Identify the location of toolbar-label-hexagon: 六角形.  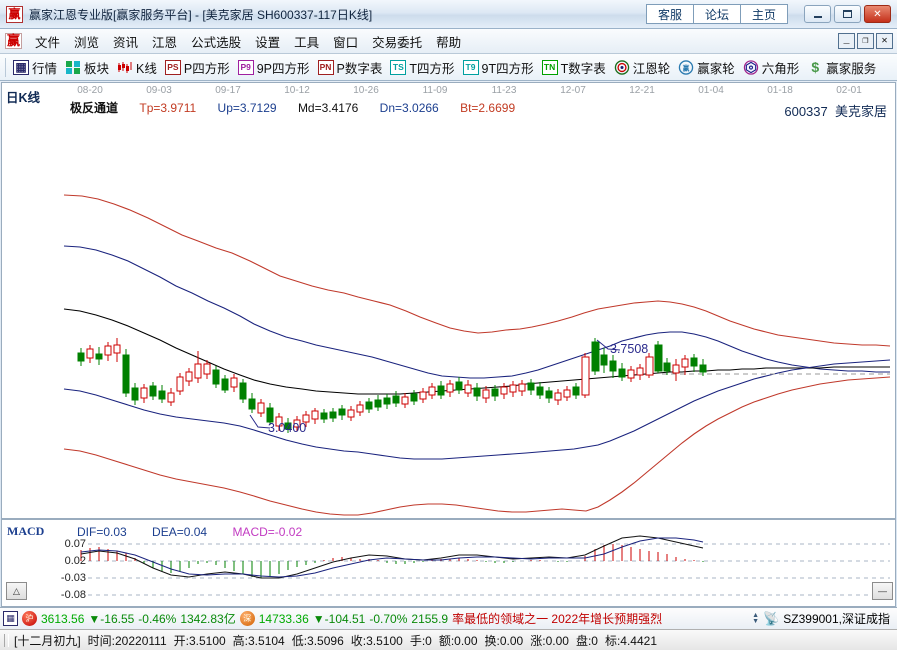
(780, 68).